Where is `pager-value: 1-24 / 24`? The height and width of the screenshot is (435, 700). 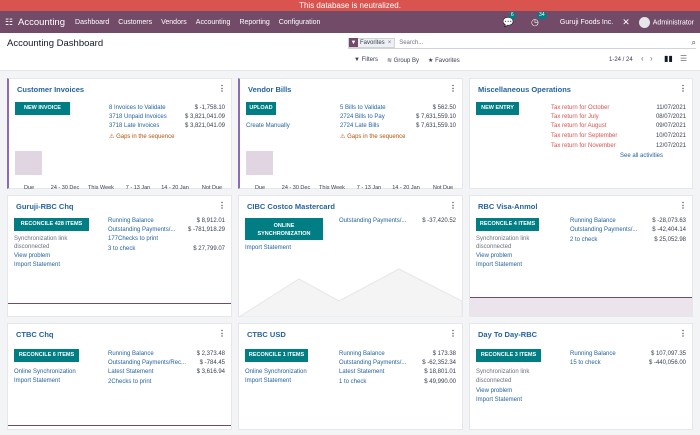 pager-value: 1-24 / 24 is located at coordinates (621, 60).